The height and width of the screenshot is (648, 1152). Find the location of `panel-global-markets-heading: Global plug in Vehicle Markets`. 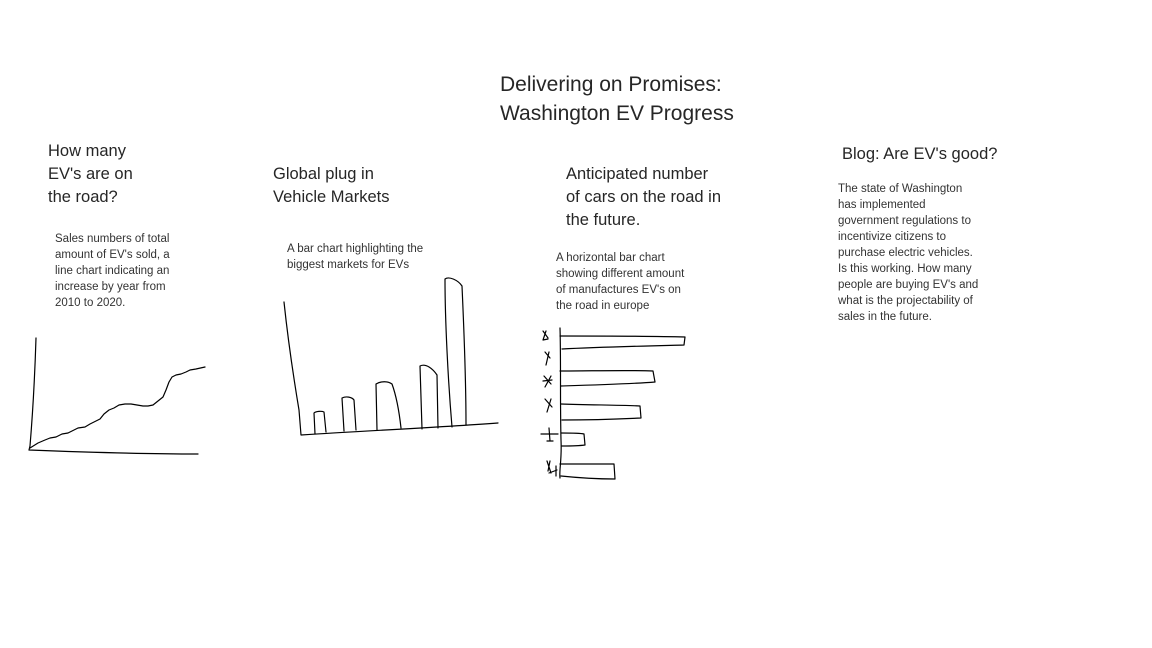

panel-global-markets-heading: Global plug in Vehicle Markets is located at coordinates (331, 185).